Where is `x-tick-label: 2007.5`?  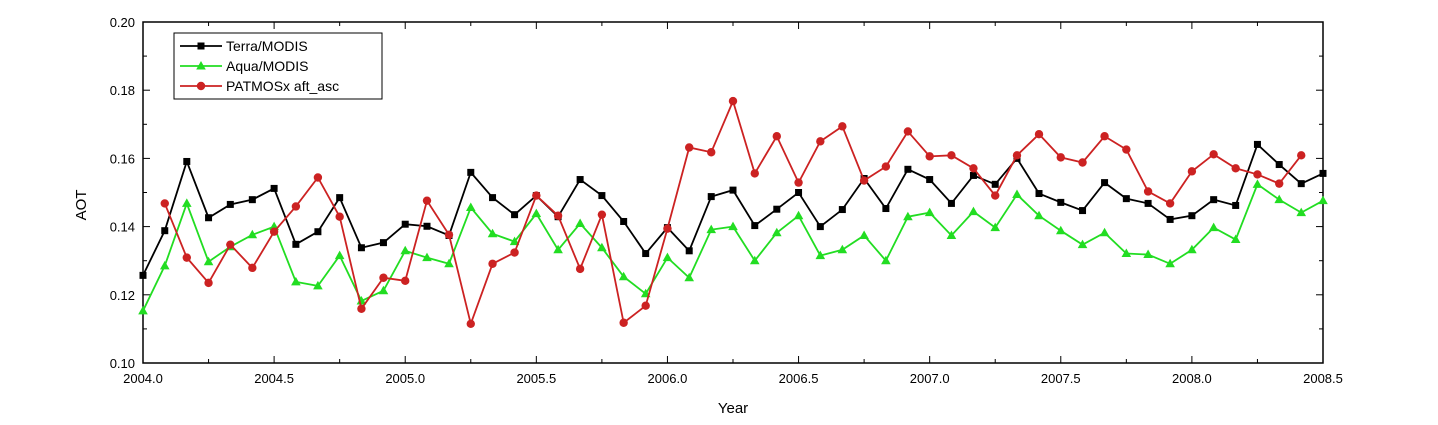 x-tick-label: 2007.5 is located at coordinates (1061, 378).